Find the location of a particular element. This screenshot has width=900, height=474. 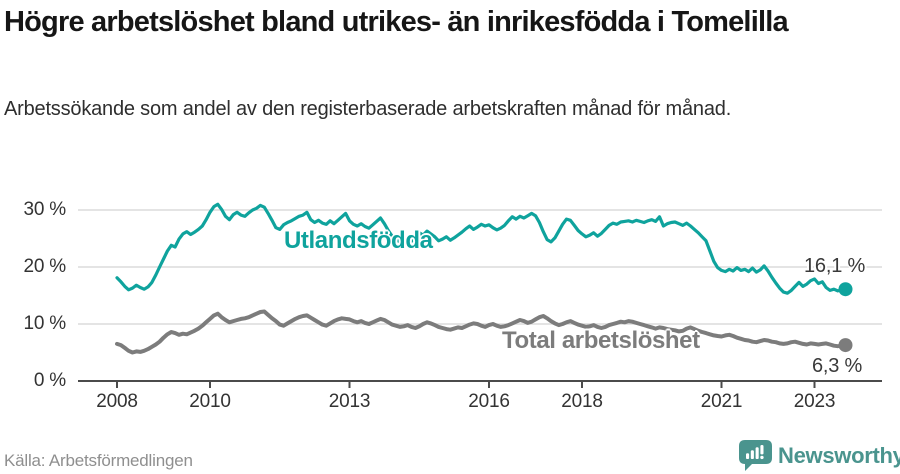

y-tick-label: 0 % is located at coordinates (49, 380).